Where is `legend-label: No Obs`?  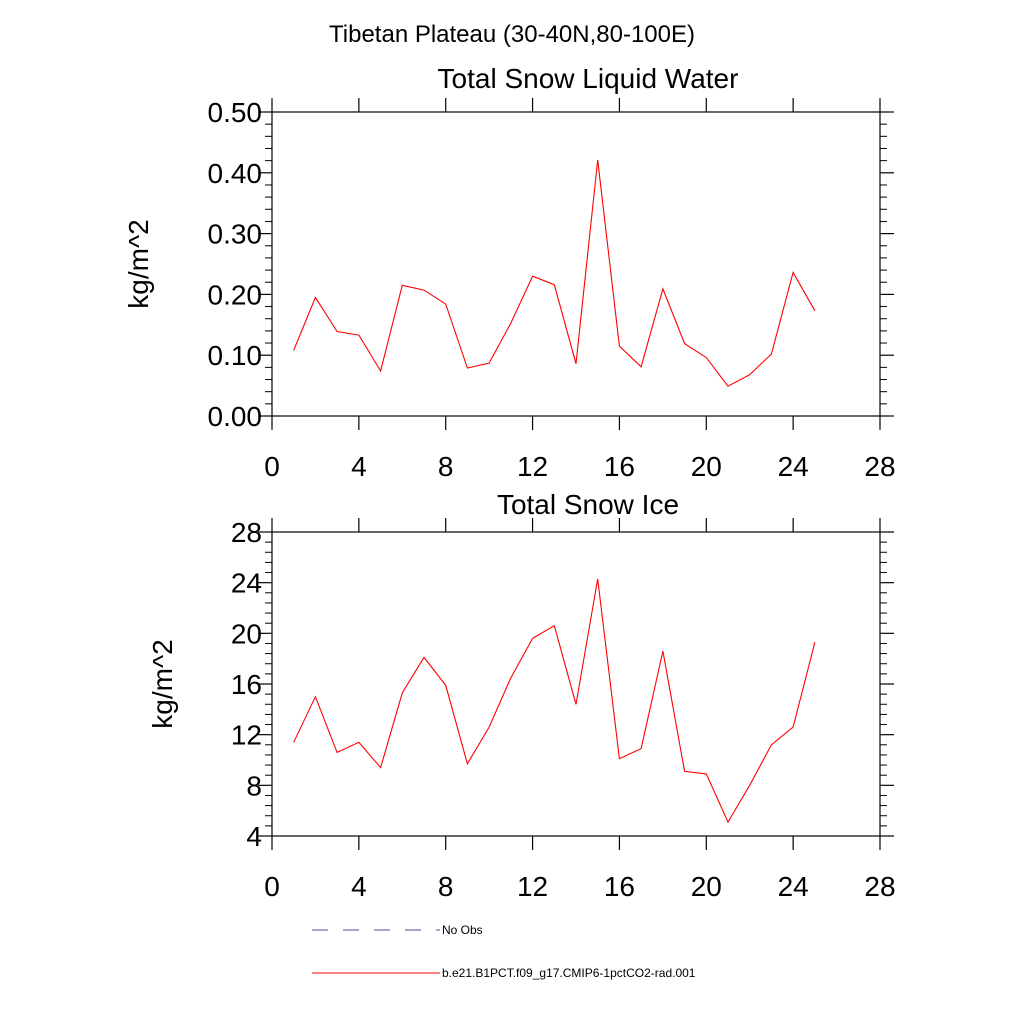 legend-label: No Obs is located at coordinates (462, 930).